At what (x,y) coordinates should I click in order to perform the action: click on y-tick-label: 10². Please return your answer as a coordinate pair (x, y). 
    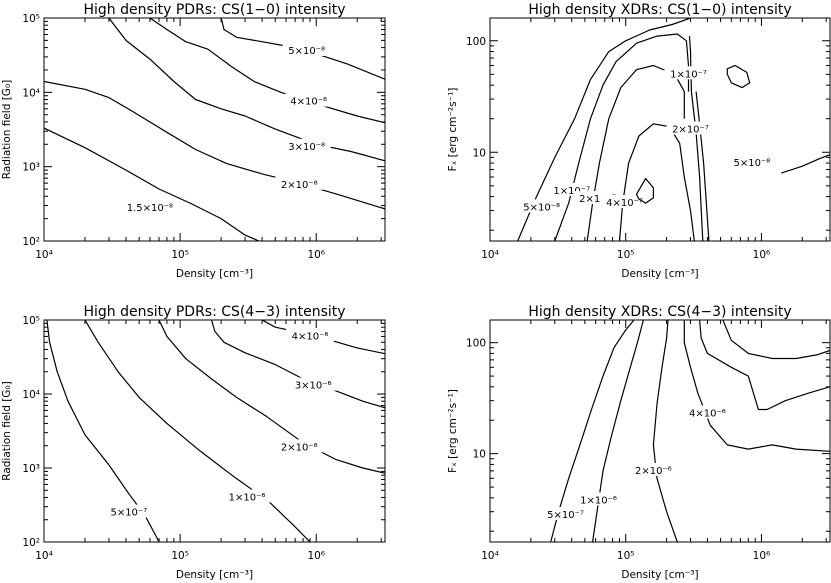
    Looking at the image, I should click on (31, 242).